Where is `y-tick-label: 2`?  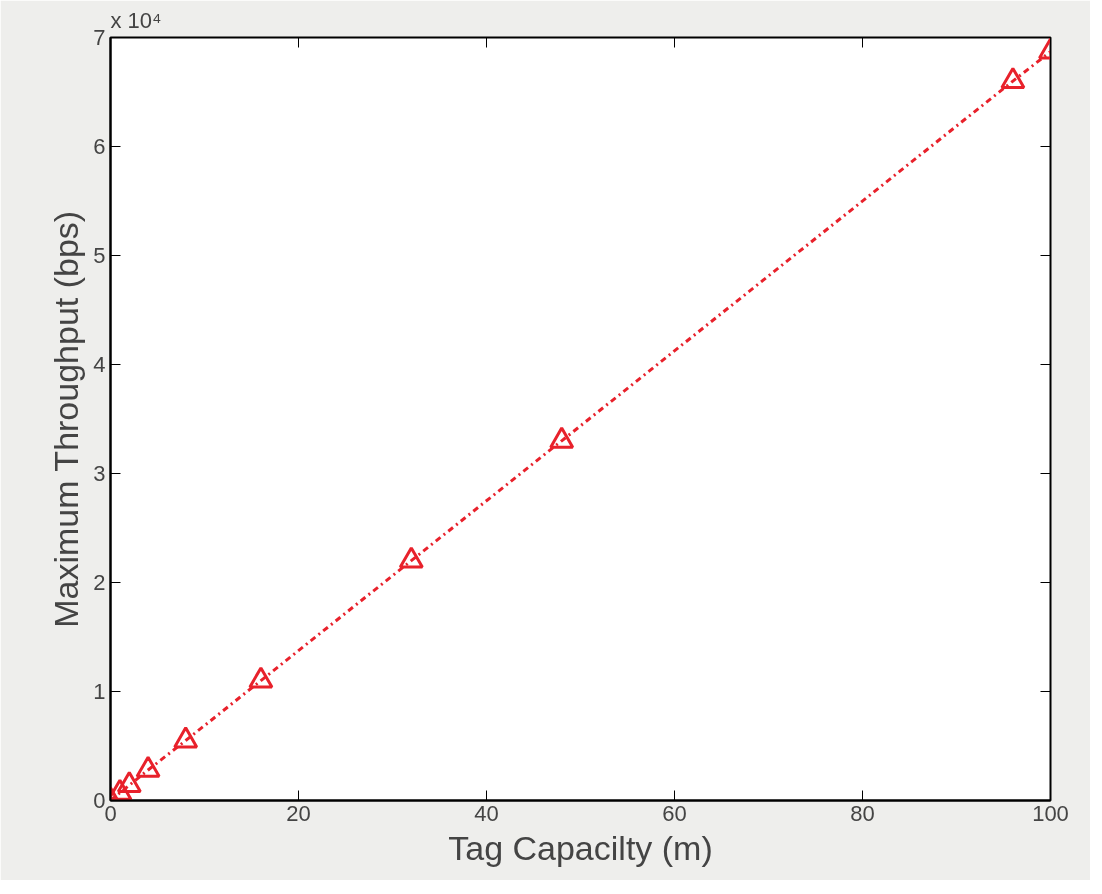 y-tick-label: 2 is located at coordinates (99, 582).